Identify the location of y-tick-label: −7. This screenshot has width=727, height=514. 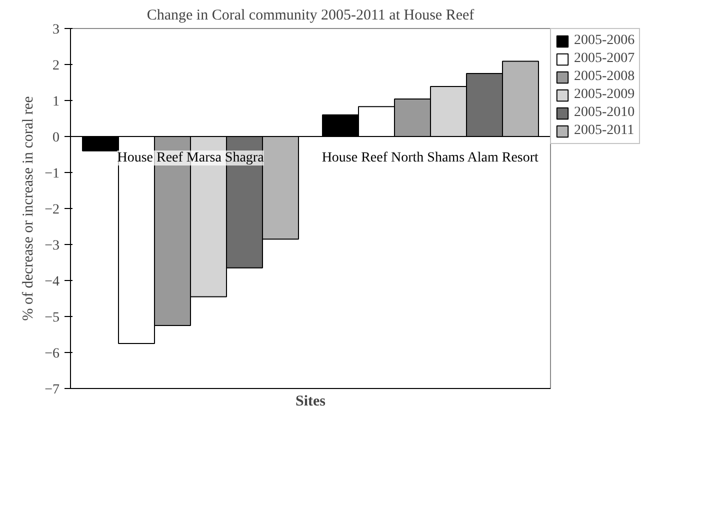
(52, 390).